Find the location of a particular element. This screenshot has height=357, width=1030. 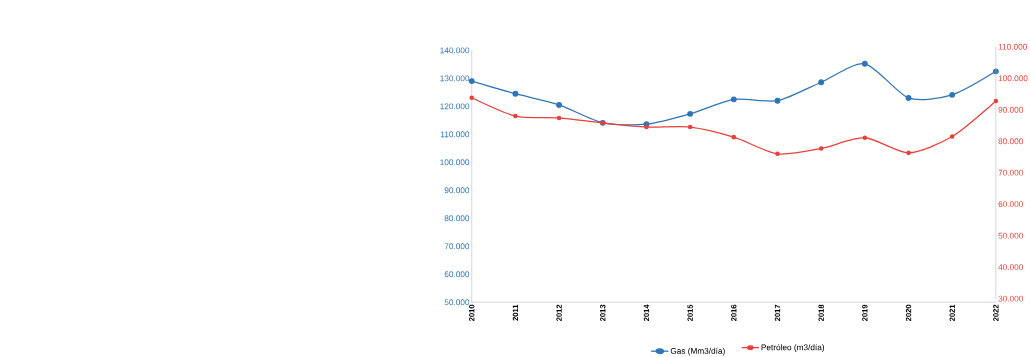

y-tick-label: 70.000 is located at coordinates (457, 246).